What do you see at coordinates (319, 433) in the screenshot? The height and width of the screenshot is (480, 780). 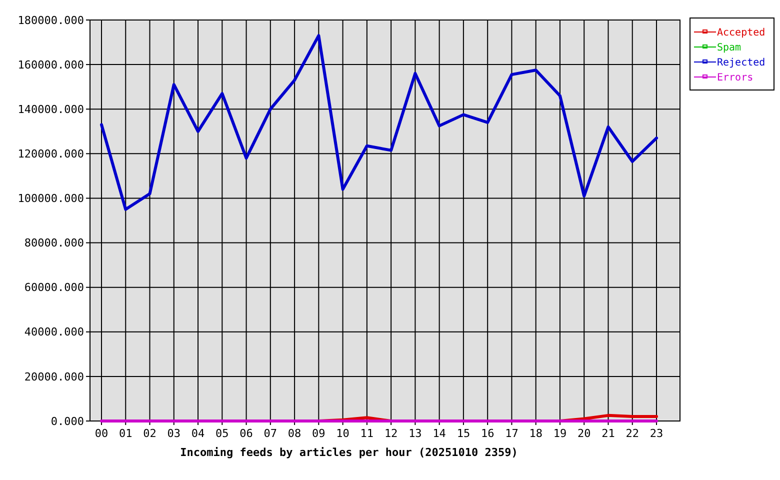 I see `x-tick-label: 09` at bounding box center [319, 433].